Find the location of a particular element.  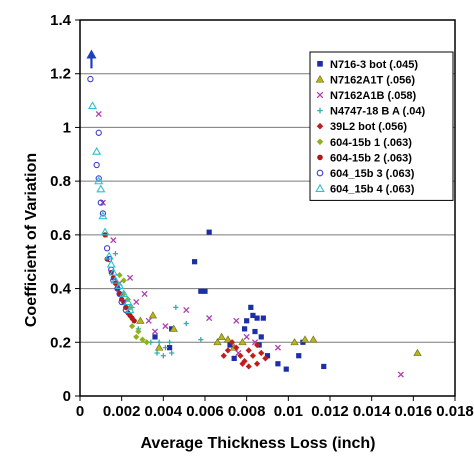

legend-entry: N4747-18 B A (.04) is located at coordinates (371, 112).